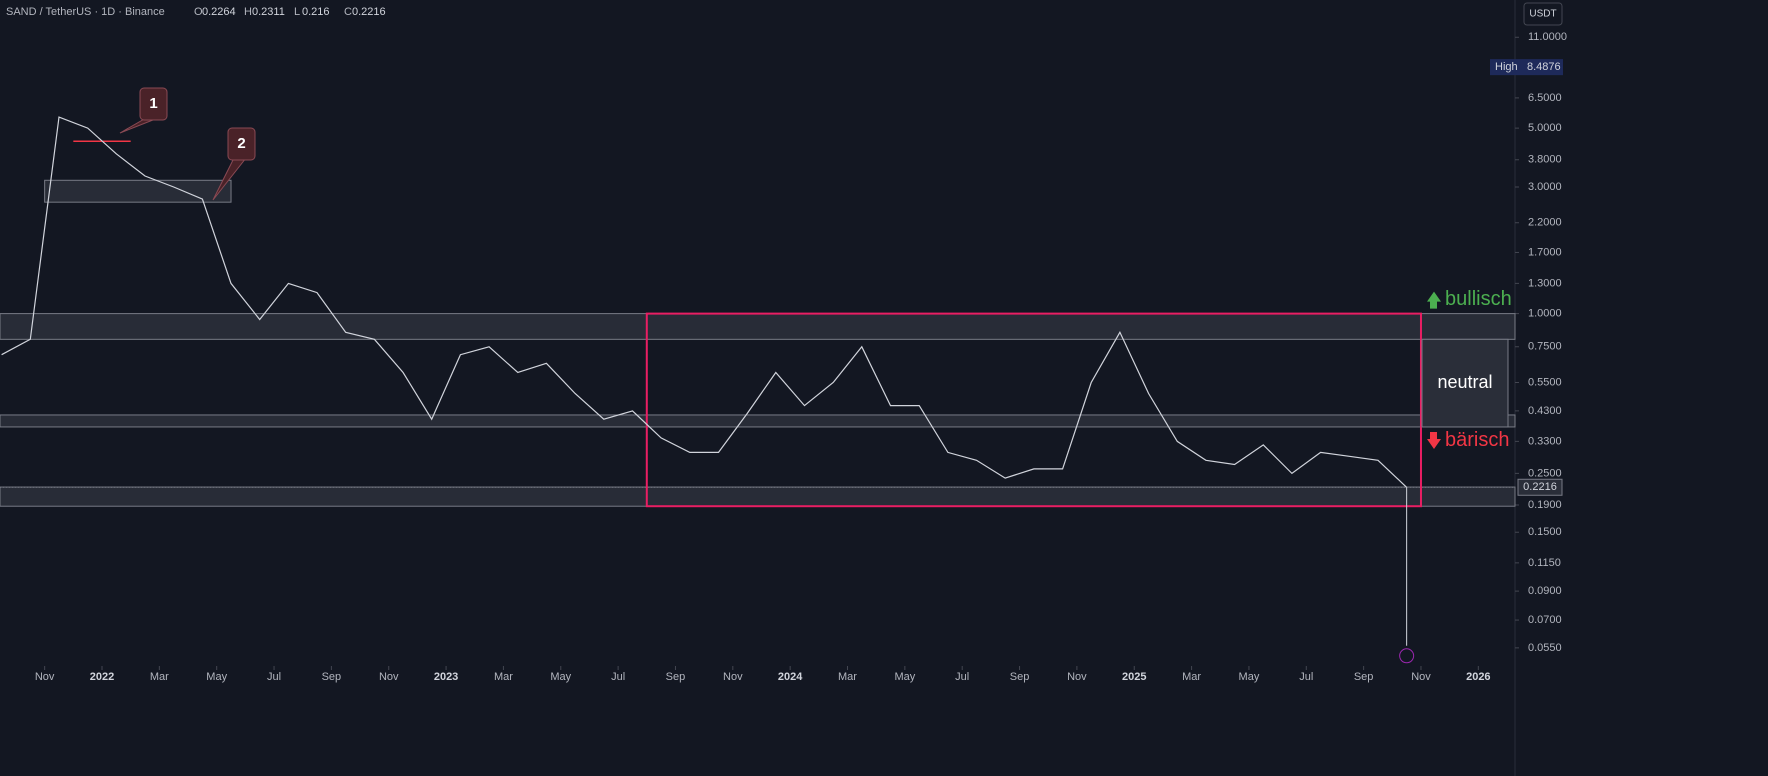 The height and width of the screenshot is (776, 1768). Describe the element at coordinates (446, 677) in the screenshot. I see `x-tick-label: 2023` at that location.